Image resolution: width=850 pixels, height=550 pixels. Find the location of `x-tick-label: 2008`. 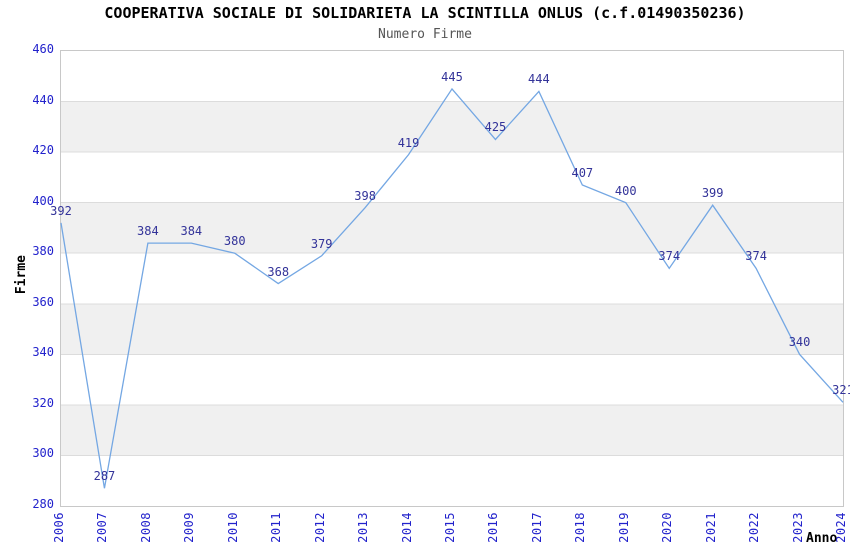

x-tick-label: 2008 is located at coordinates (145, 527).